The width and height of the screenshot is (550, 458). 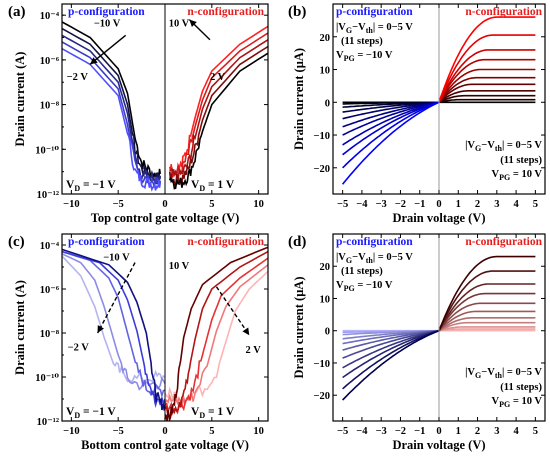 I want to click on text-span: = −1 V, so click(x=98, y=412).